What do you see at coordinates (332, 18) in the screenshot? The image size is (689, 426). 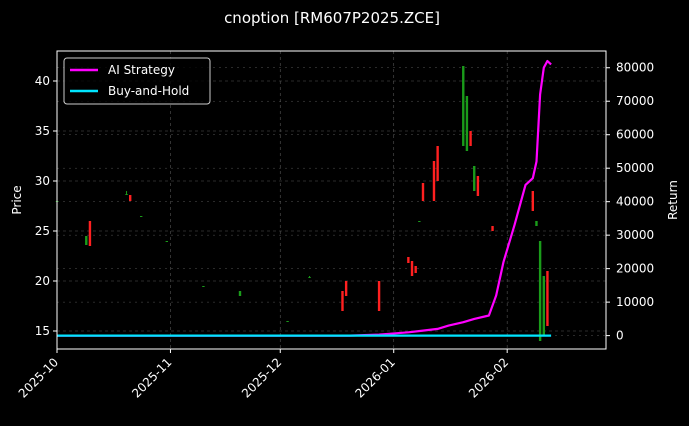 I see `chart-title: cnoption [RM607P2025.ZCE]` at bounding box center [332, 18].